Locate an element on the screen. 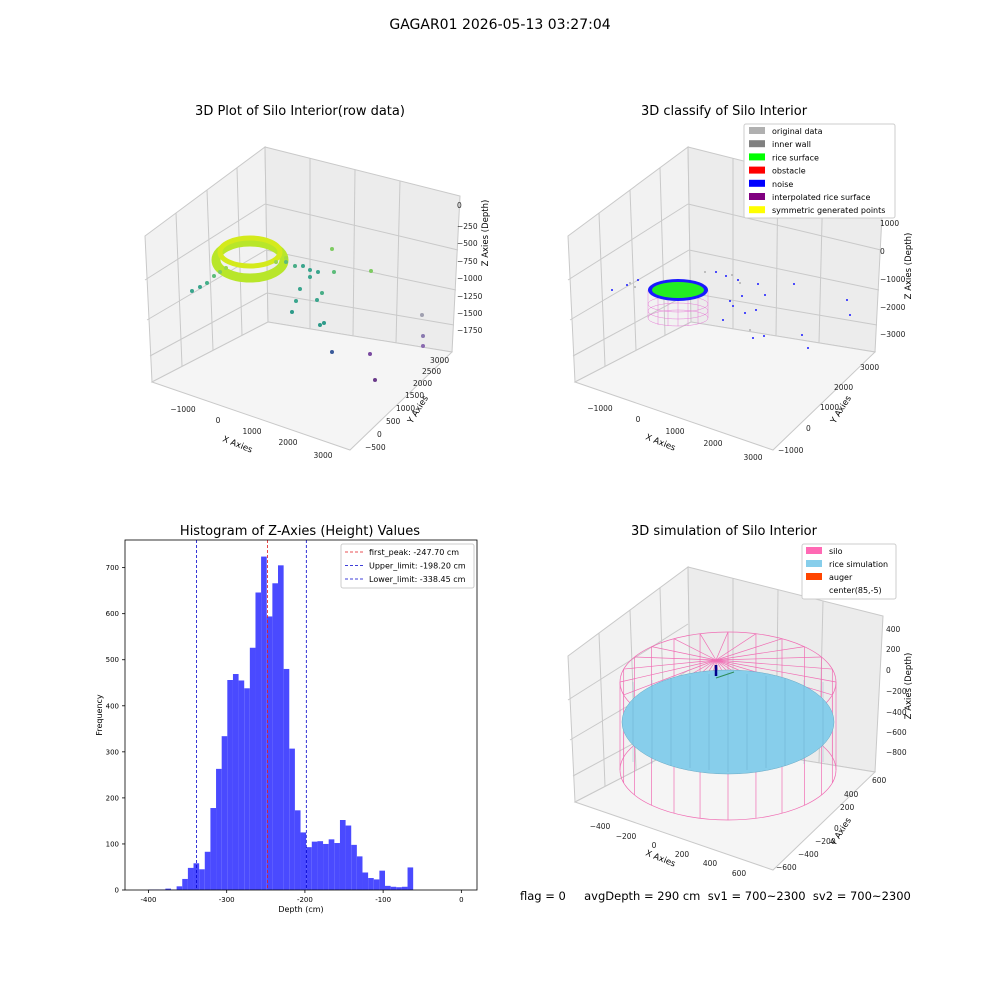  panel1-ztick: −1500 is located at coordinates (470, 313).